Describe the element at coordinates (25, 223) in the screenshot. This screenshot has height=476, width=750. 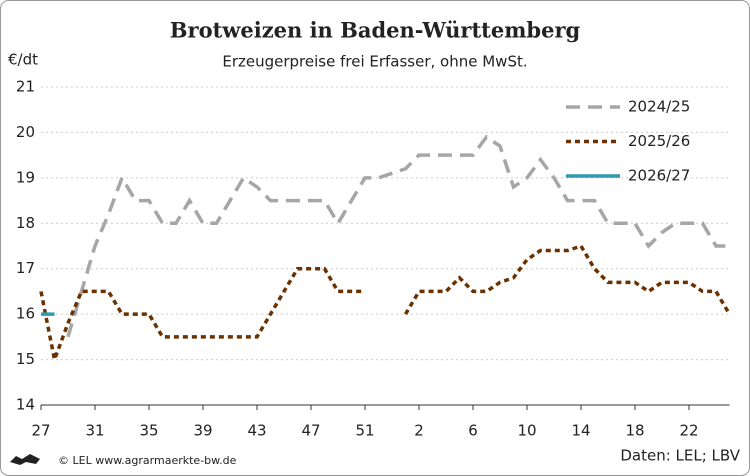
I see `y-tick-label: 18` at that location.